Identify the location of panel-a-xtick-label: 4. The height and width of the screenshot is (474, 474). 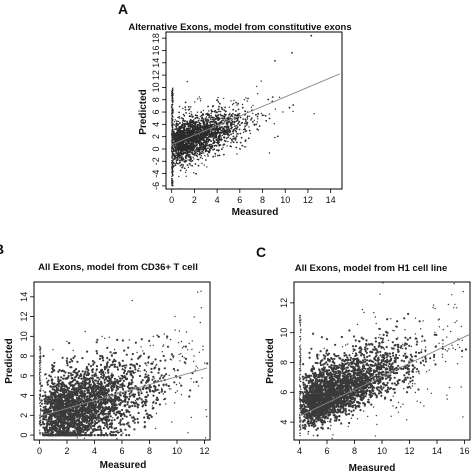
(217, 200).